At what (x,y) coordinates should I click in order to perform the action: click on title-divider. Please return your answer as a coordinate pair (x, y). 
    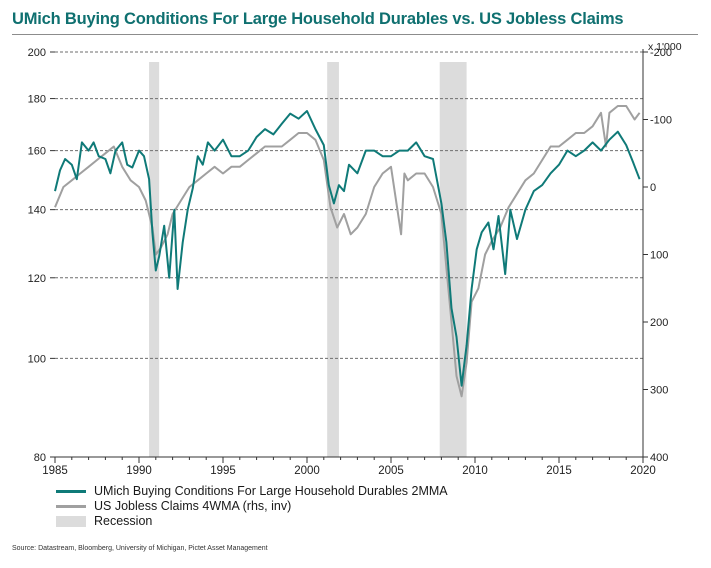
    Looking at the image, I should click on (355, 34).